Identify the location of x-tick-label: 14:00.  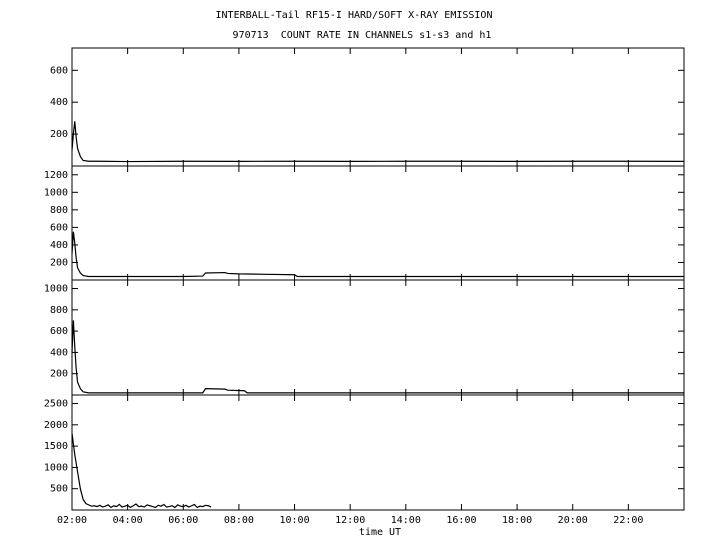
(406, 520).